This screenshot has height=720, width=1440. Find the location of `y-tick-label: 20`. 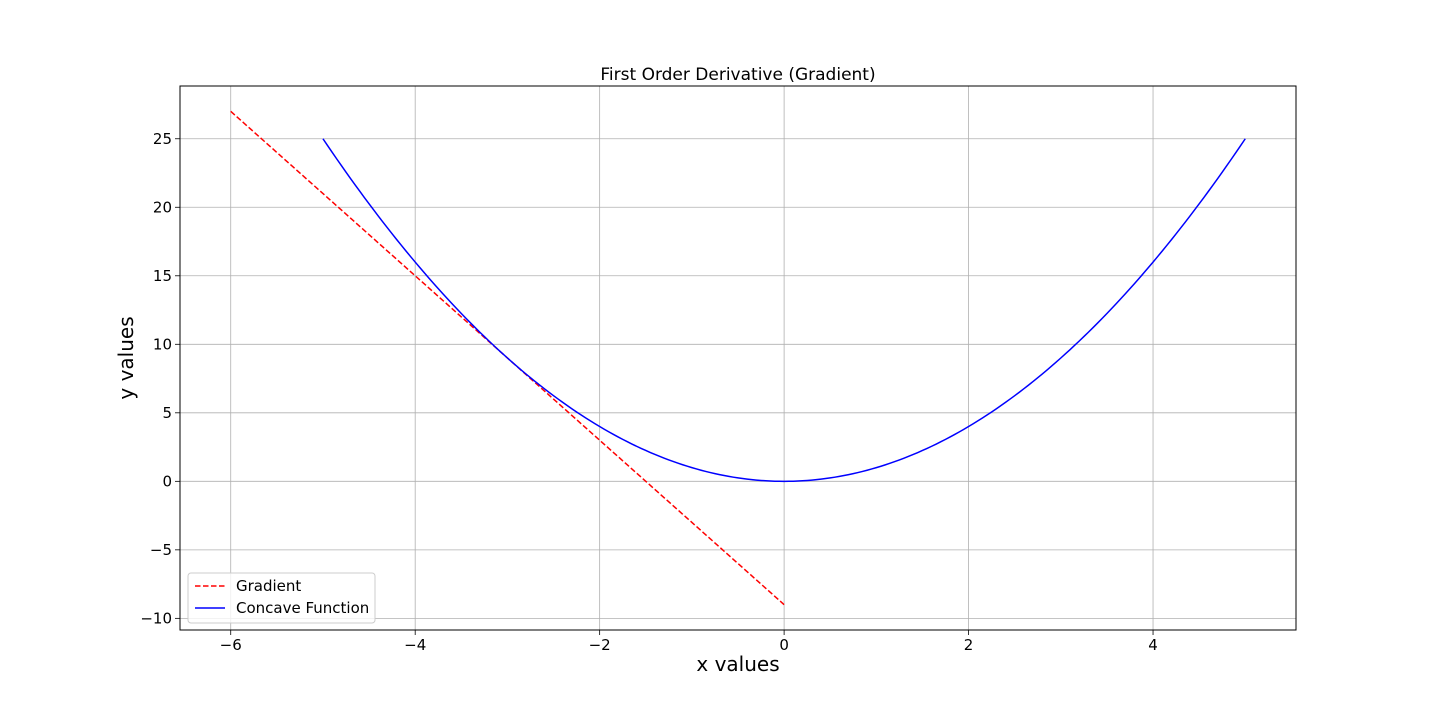

y-tick-label: 20 is located at coordinates (162, 207).